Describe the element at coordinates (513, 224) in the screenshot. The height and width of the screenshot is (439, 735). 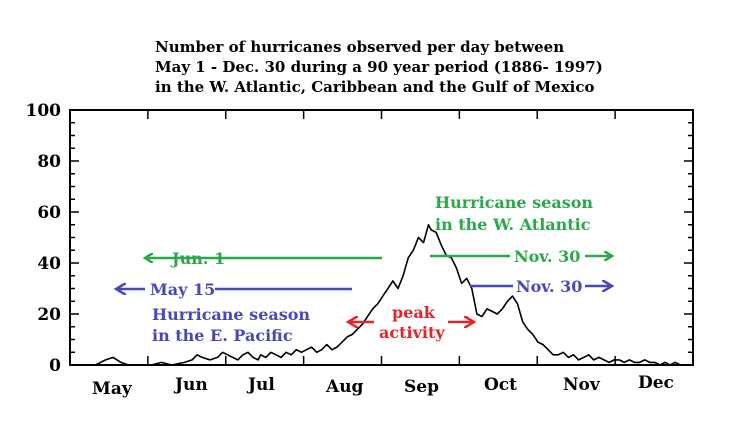
I see `atlantic-season-label-line-2: in the W. Atlantic` at that location.